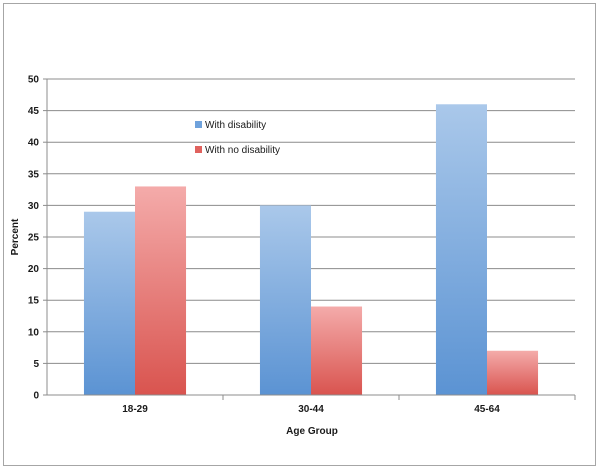  I want to click on y-tick-label: 25, so click(34, 238).